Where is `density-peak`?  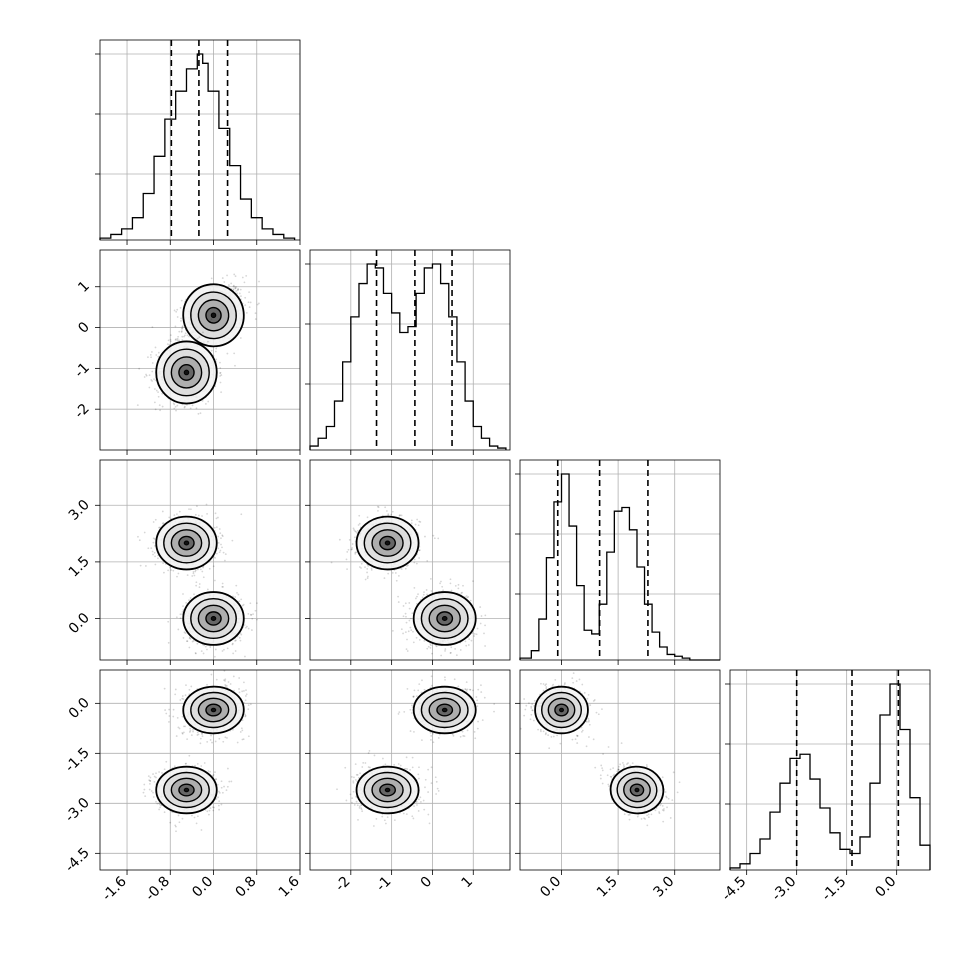 density-peak is located at coordinates (444, 618).